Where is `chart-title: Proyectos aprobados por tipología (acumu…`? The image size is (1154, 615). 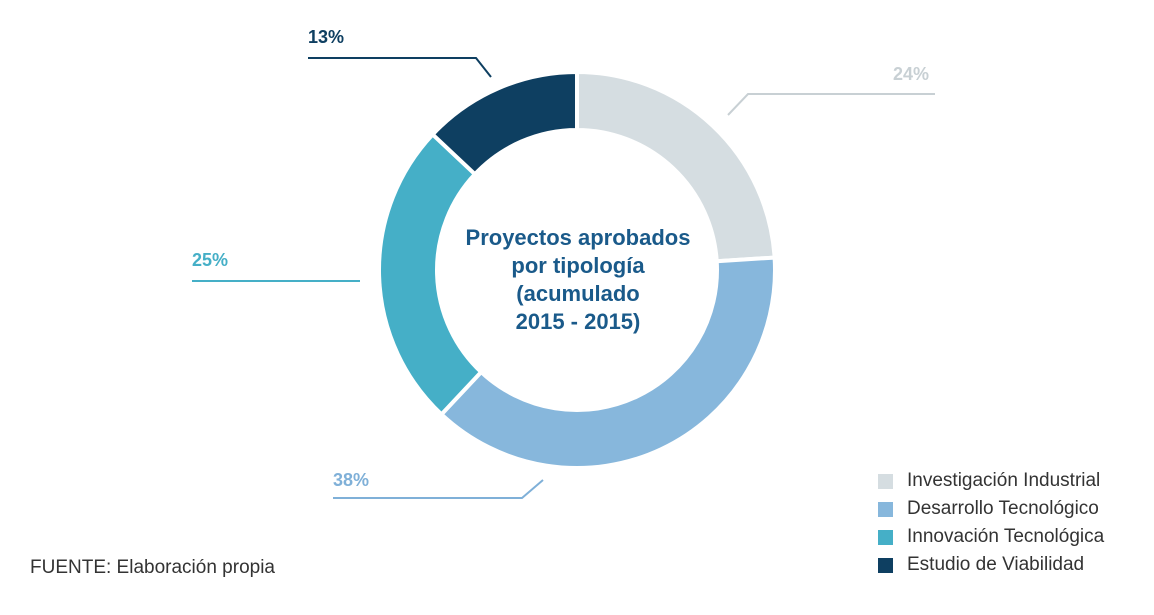 chart-title: Proyectos aprobados por tipología (acumu… is located at coordinates (578, 280).